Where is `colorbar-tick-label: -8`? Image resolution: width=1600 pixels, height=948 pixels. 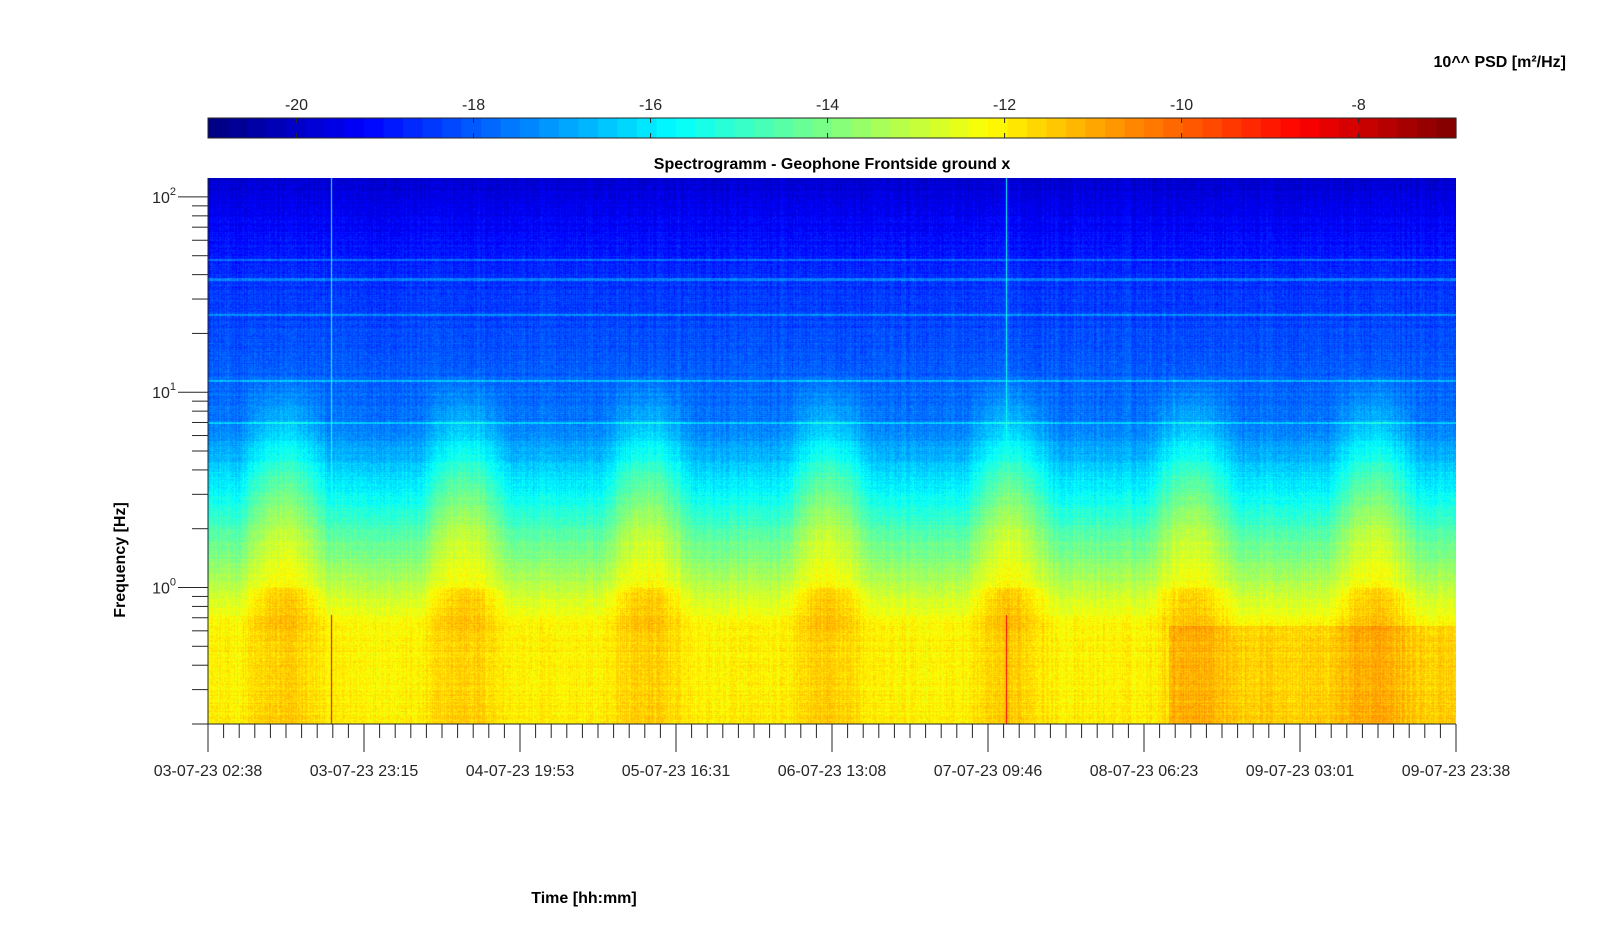 colorbar-tick-label: -8 is located at coordinates (1359, 105).